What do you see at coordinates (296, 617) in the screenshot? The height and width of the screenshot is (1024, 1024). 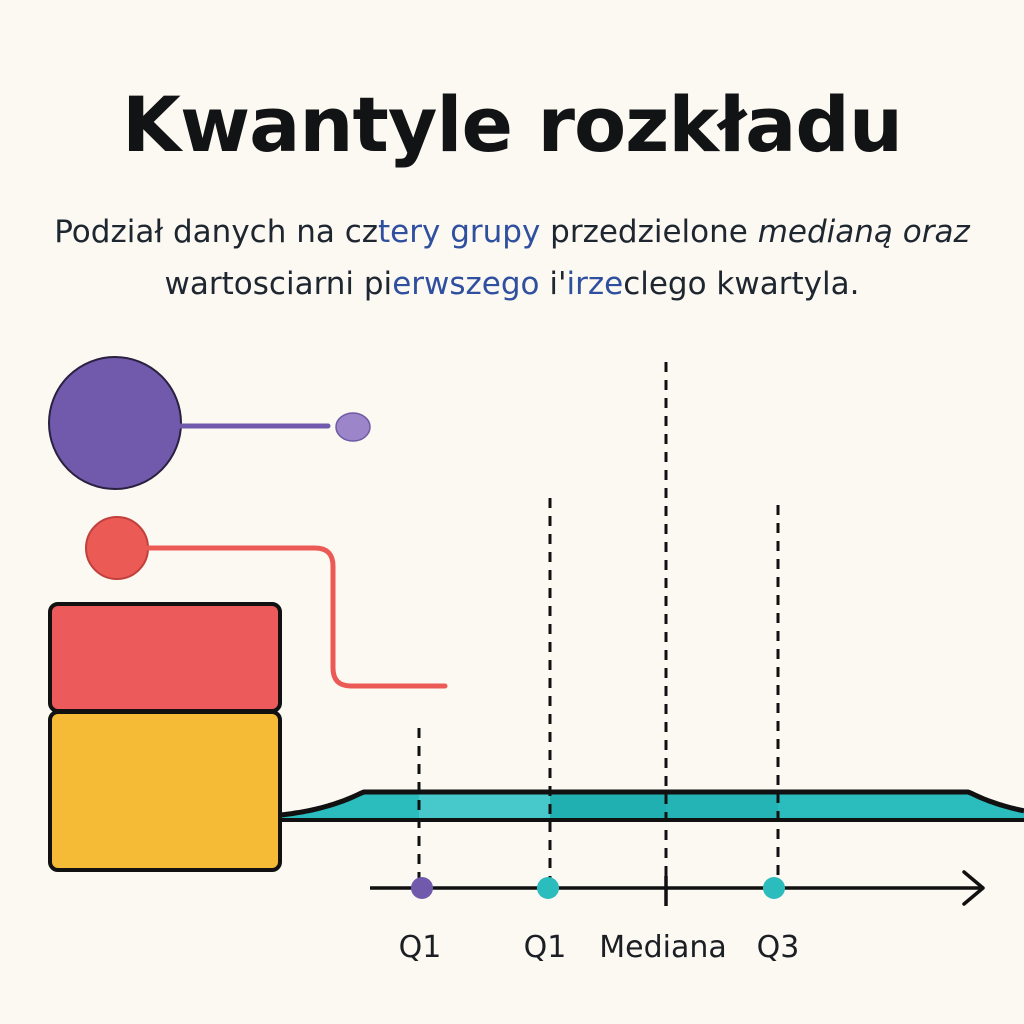 I see `red-connector-line` at bounding box center [296, 617].